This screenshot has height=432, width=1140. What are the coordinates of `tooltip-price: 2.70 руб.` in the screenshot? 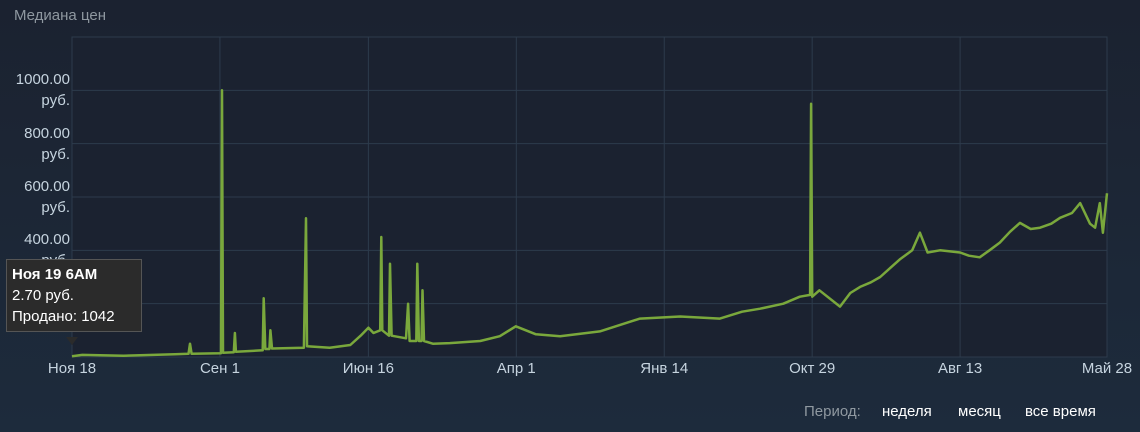 It's located at (43, 295).